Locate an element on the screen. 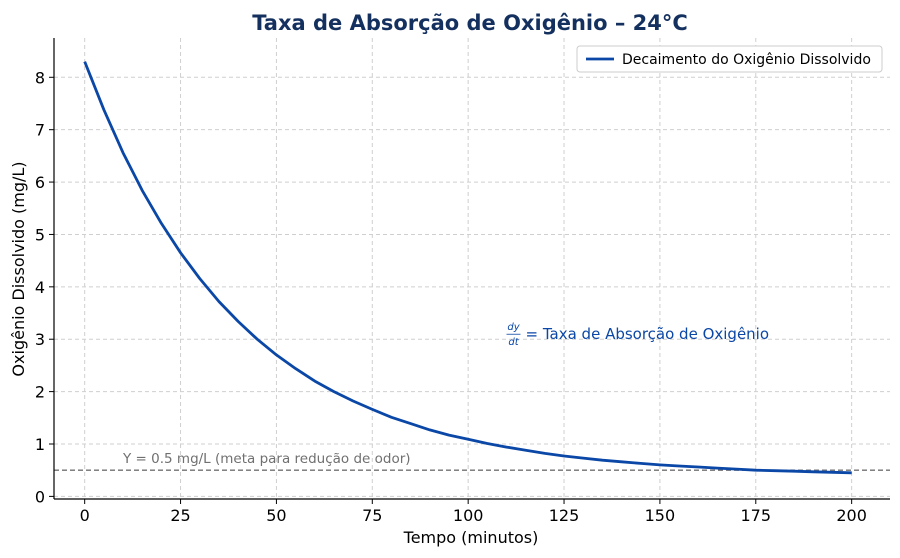 The image size is (900, 558). y-axis-label: Oxigênio Dissolvido (mg/L) is located at coordinates (18, 268).